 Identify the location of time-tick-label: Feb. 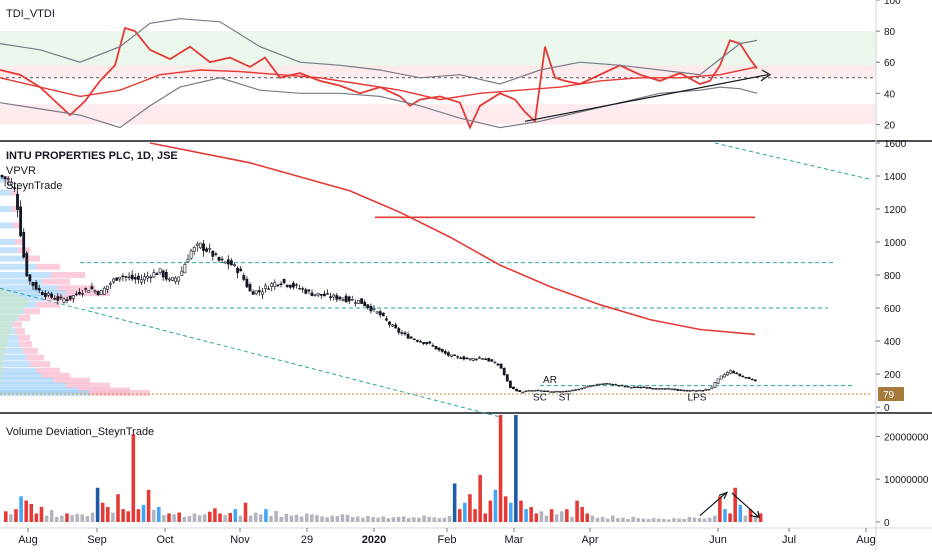
(447, 540).